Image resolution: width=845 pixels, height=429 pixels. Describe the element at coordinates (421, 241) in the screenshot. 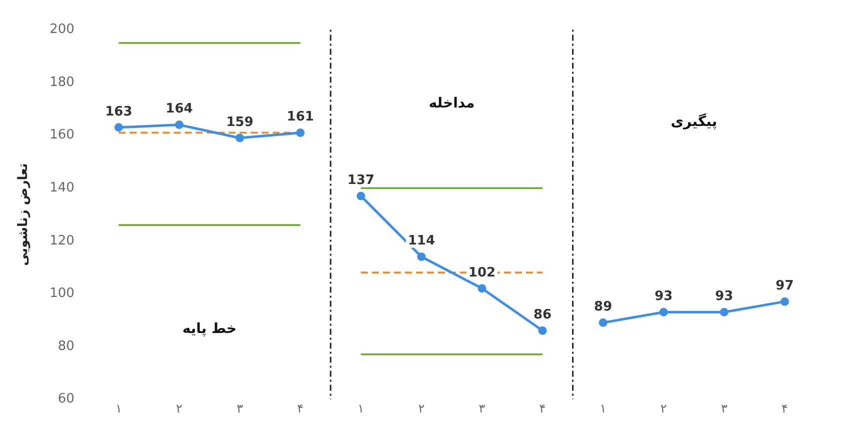

I see `data-label: 114` at that location.